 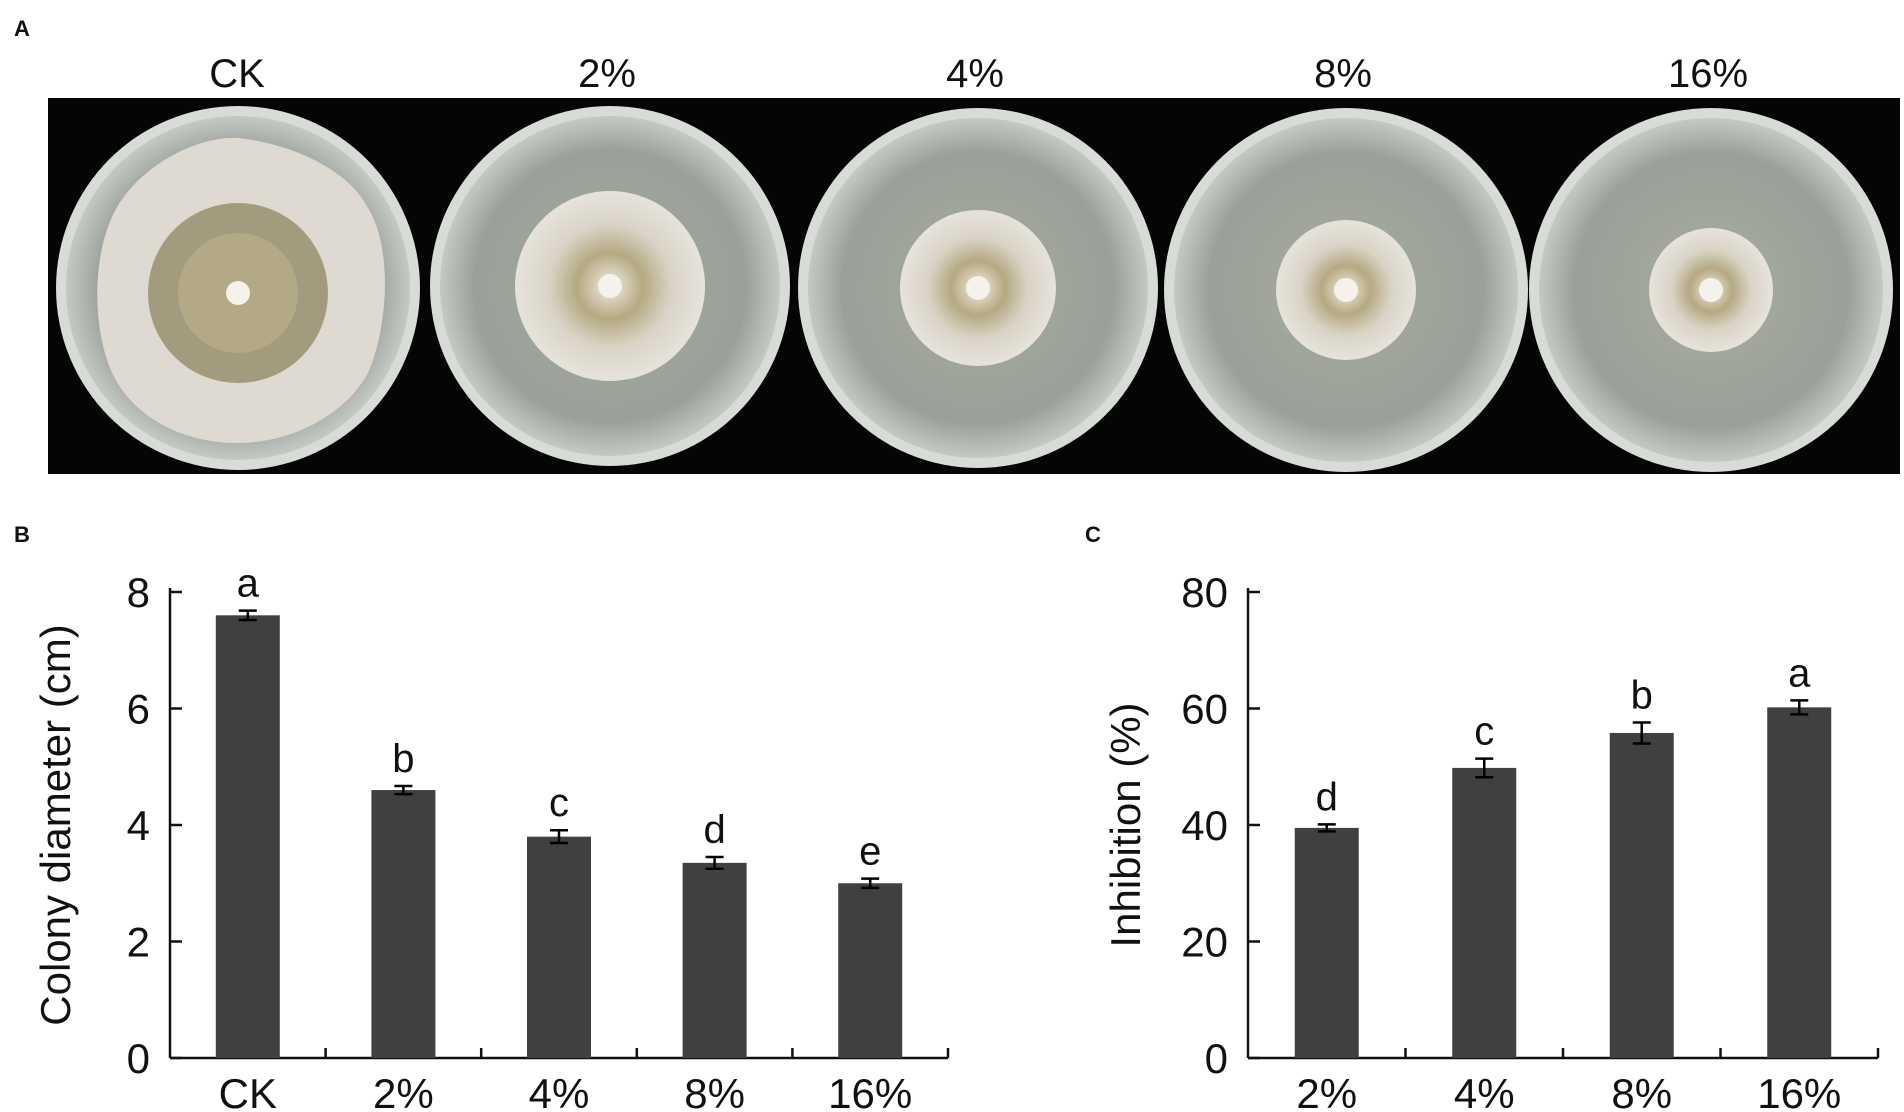 What do you see at coordinates (1708, 74) in the screenshot?
I see `plate-label-16pct: 16%` at bounding box center [1708, 74].